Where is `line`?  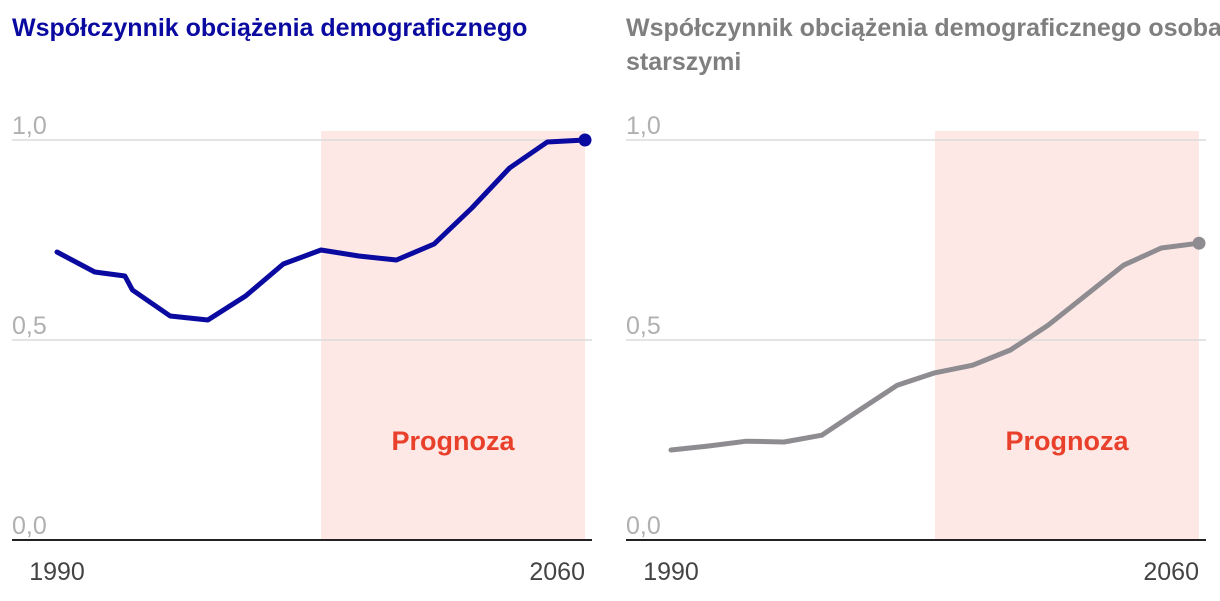
line is located at coordinates (321, 230).